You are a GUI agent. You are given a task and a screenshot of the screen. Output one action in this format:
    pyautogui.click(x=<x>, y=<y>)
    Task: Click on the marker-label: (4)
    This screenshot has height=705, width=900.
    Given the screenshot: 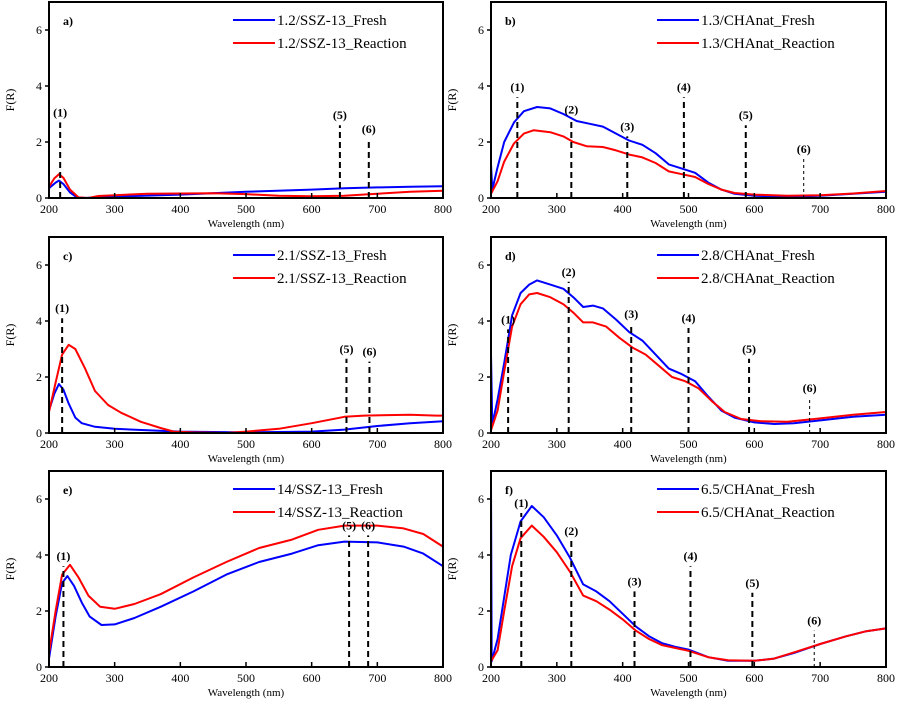 What is the action you would take?
    pyautogui.click(x=689, y=318)
    